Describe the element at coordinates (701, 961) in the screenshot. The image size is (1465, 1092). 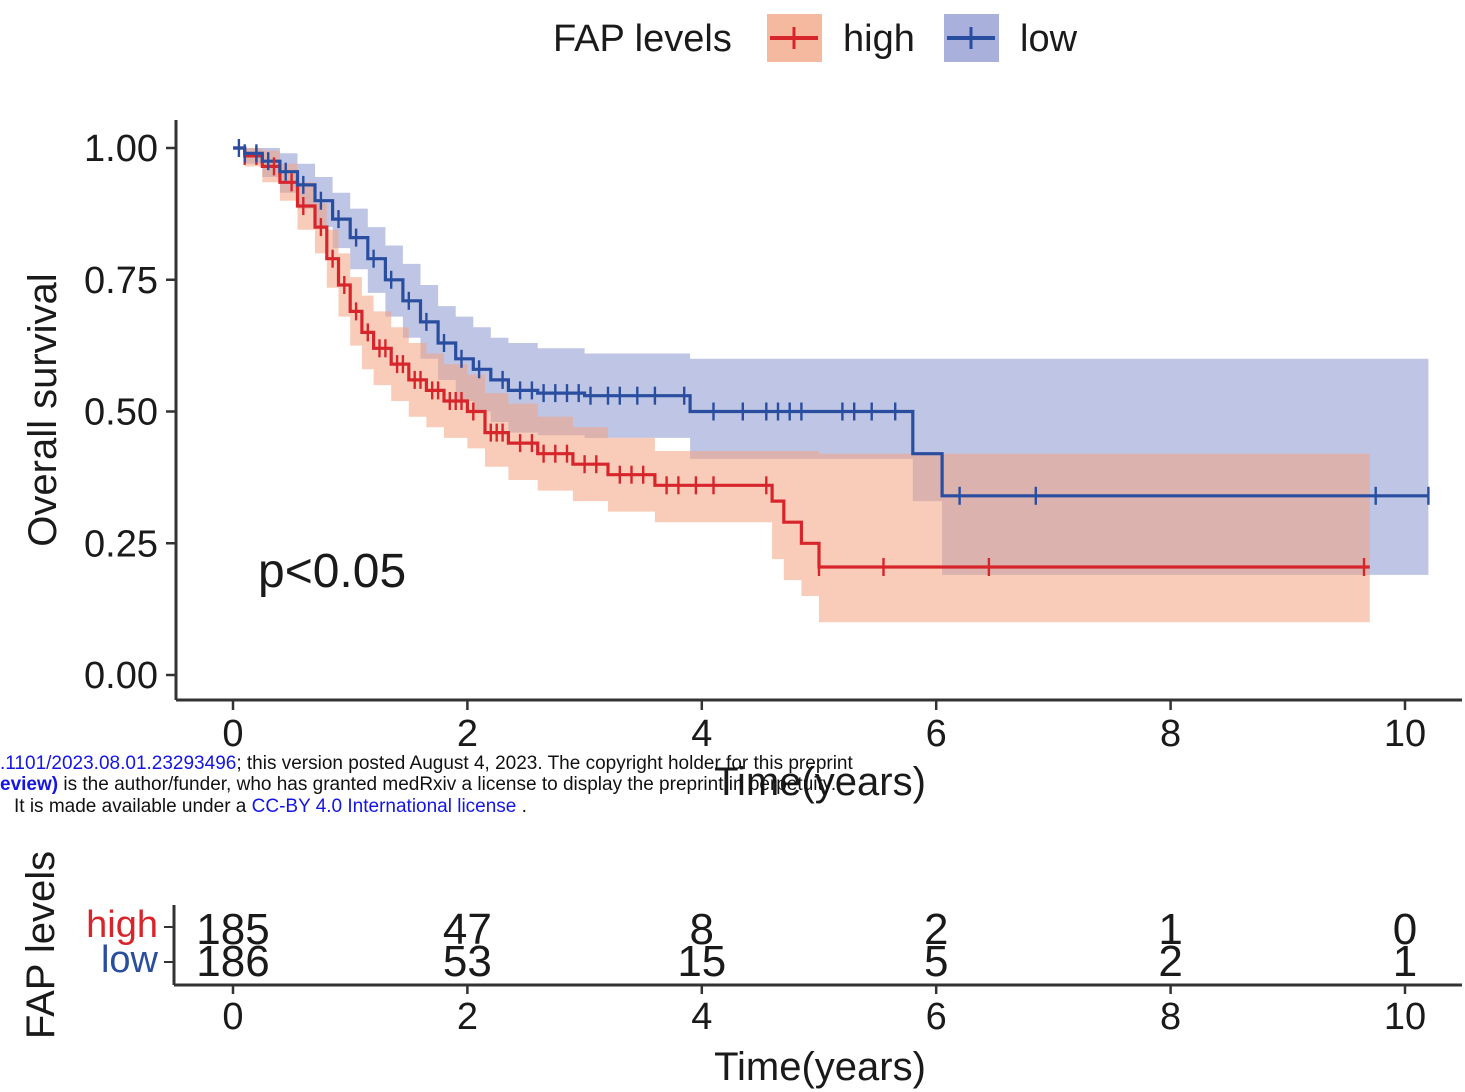
I see `risk-count-low-4: 15` at that location.